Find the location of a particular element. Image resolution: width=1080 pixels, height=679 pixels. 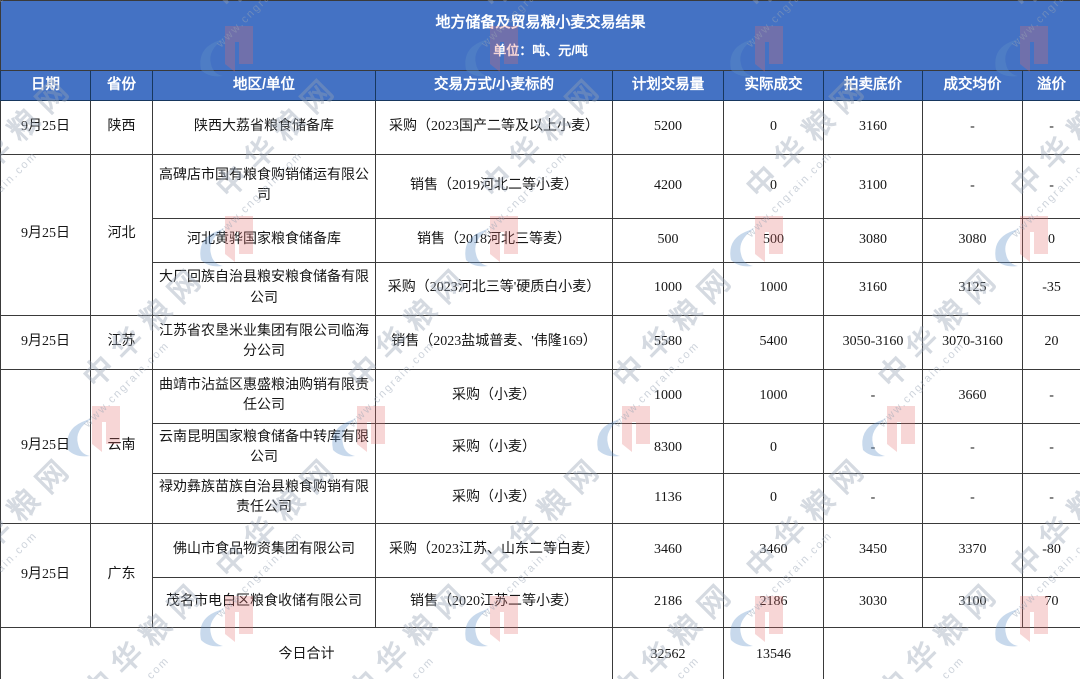

province-cell: 广东 is located at coordinates (121, 575).